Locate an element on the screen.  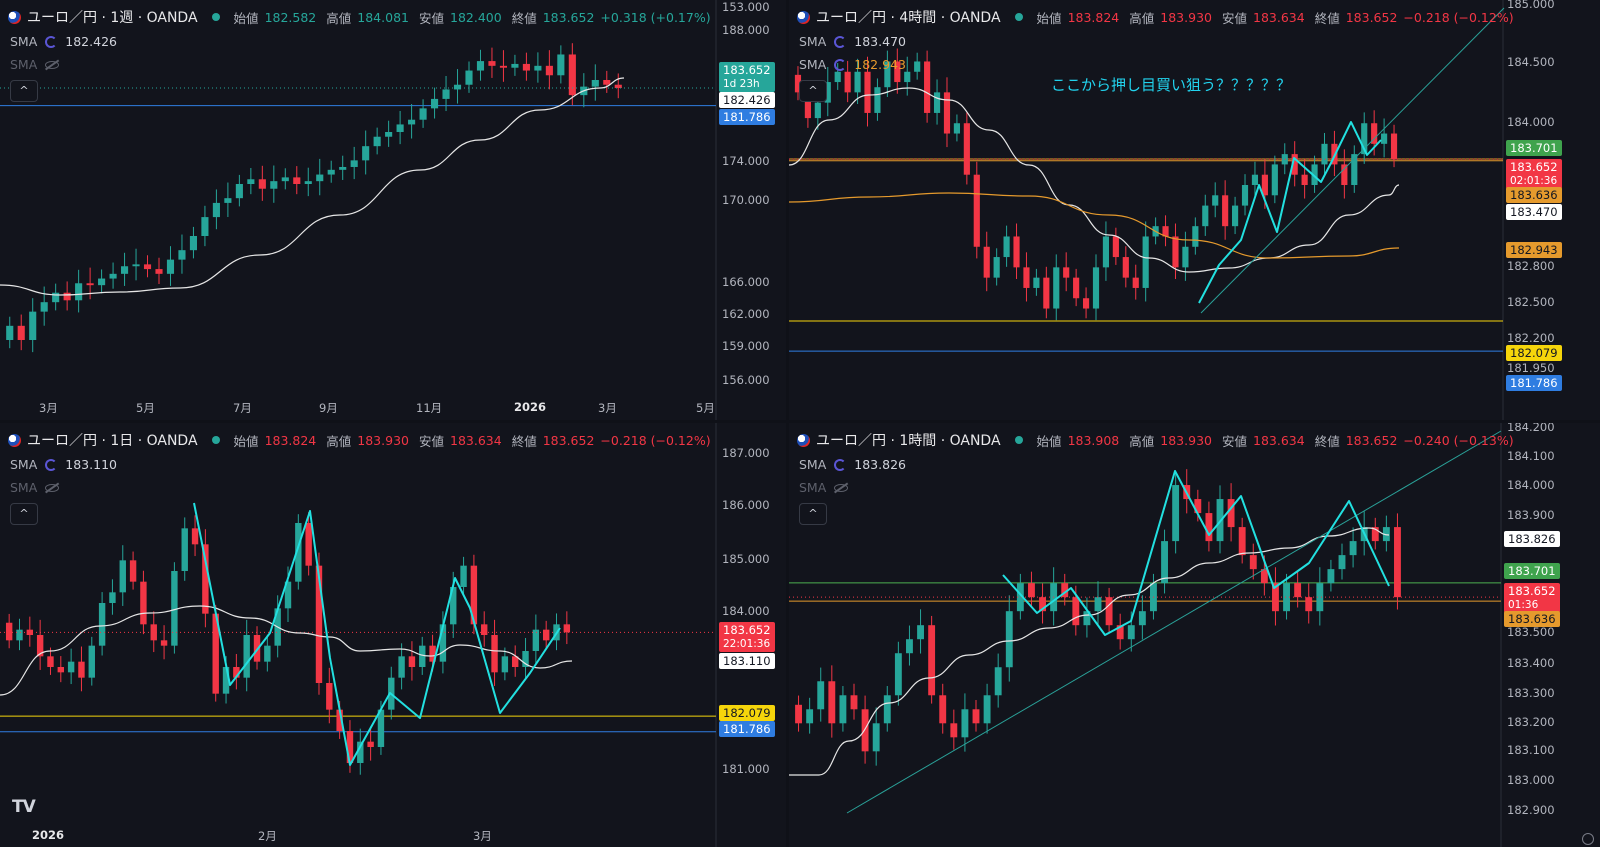
close-value: 183.652 is located at coordinates (568, 440).